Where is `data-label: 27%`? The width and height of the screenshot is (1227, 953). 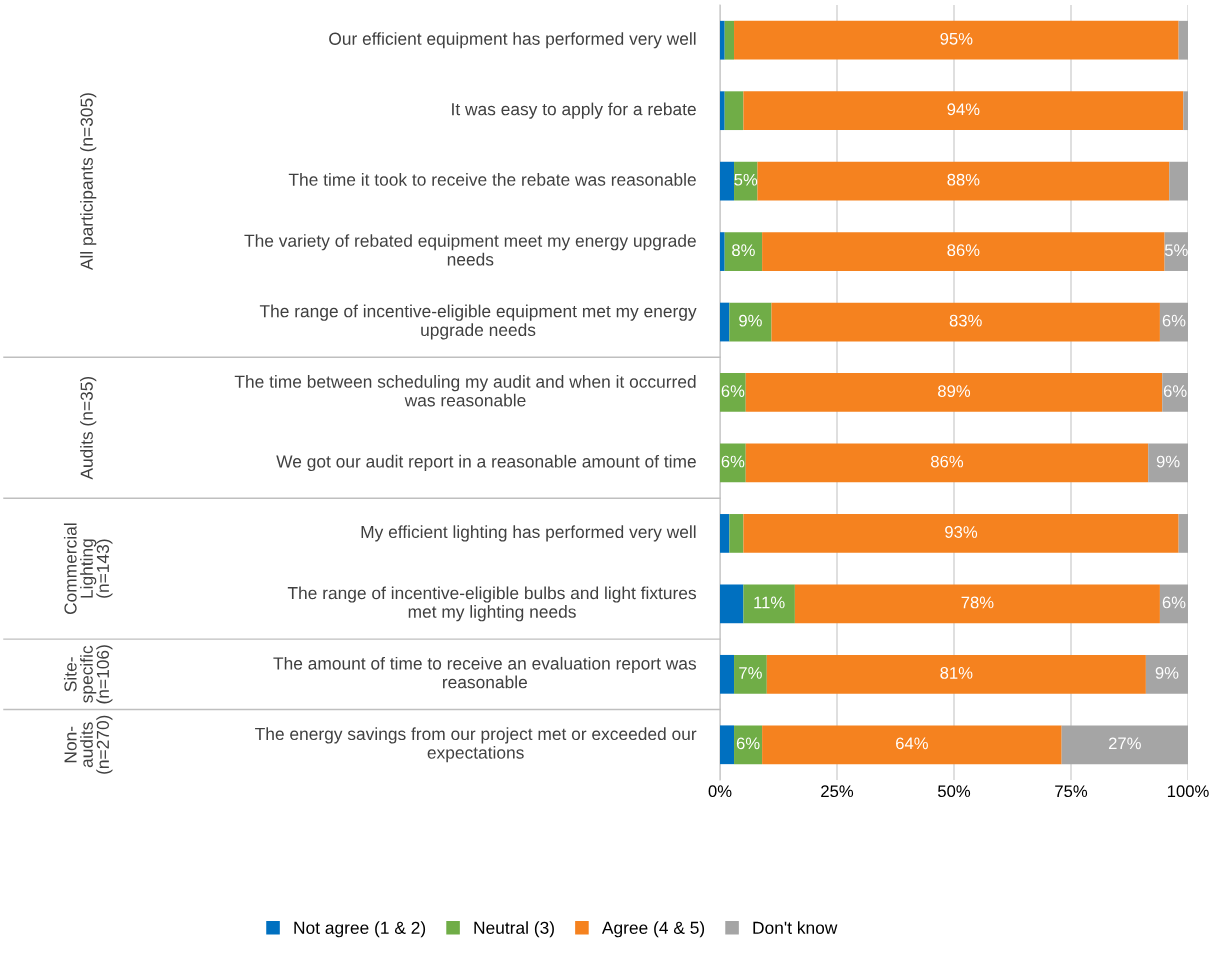
data-label: 27% is located at coordinates (1124, 743).